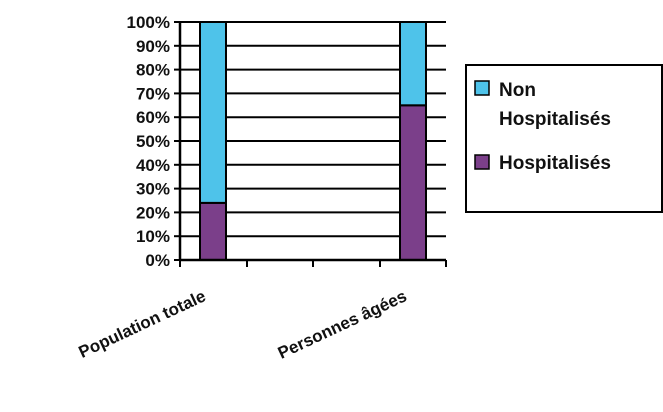 The height and width of the screenshot is (412, 663). What do you see at coordinates (342, 324) in the screenshot?
I see `category-label: Personnes âgées` at bounding box center [342, 324].